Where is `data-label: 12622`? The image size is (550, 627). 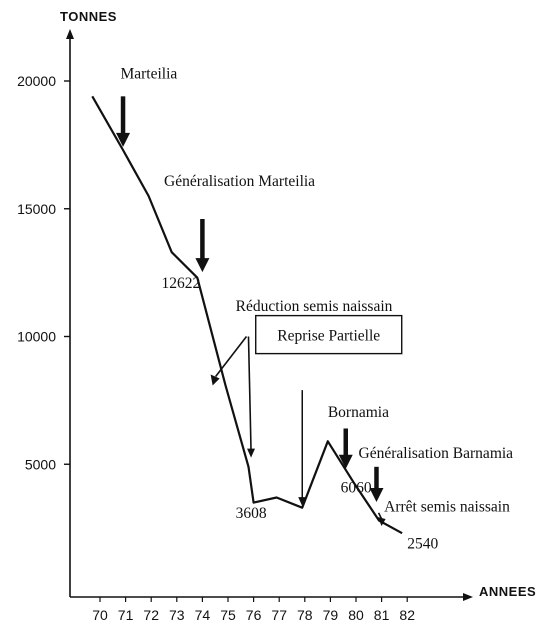 data-label: 12622 is located at coordinates (180, 283).